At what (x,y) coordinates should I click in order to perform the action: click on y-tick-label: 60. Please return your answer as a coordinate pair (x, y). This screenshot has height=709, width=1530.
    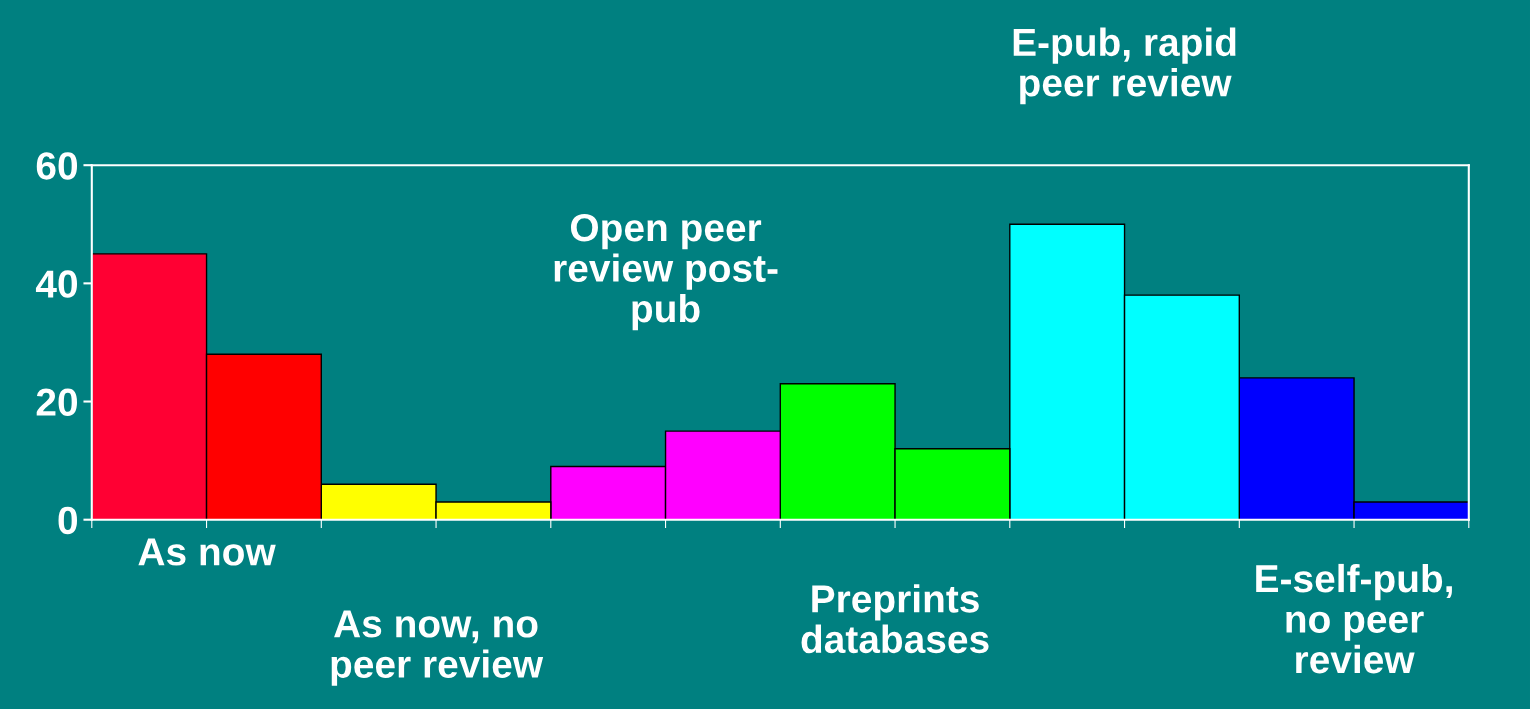
    Looking at the image, I should click on (57, 166).